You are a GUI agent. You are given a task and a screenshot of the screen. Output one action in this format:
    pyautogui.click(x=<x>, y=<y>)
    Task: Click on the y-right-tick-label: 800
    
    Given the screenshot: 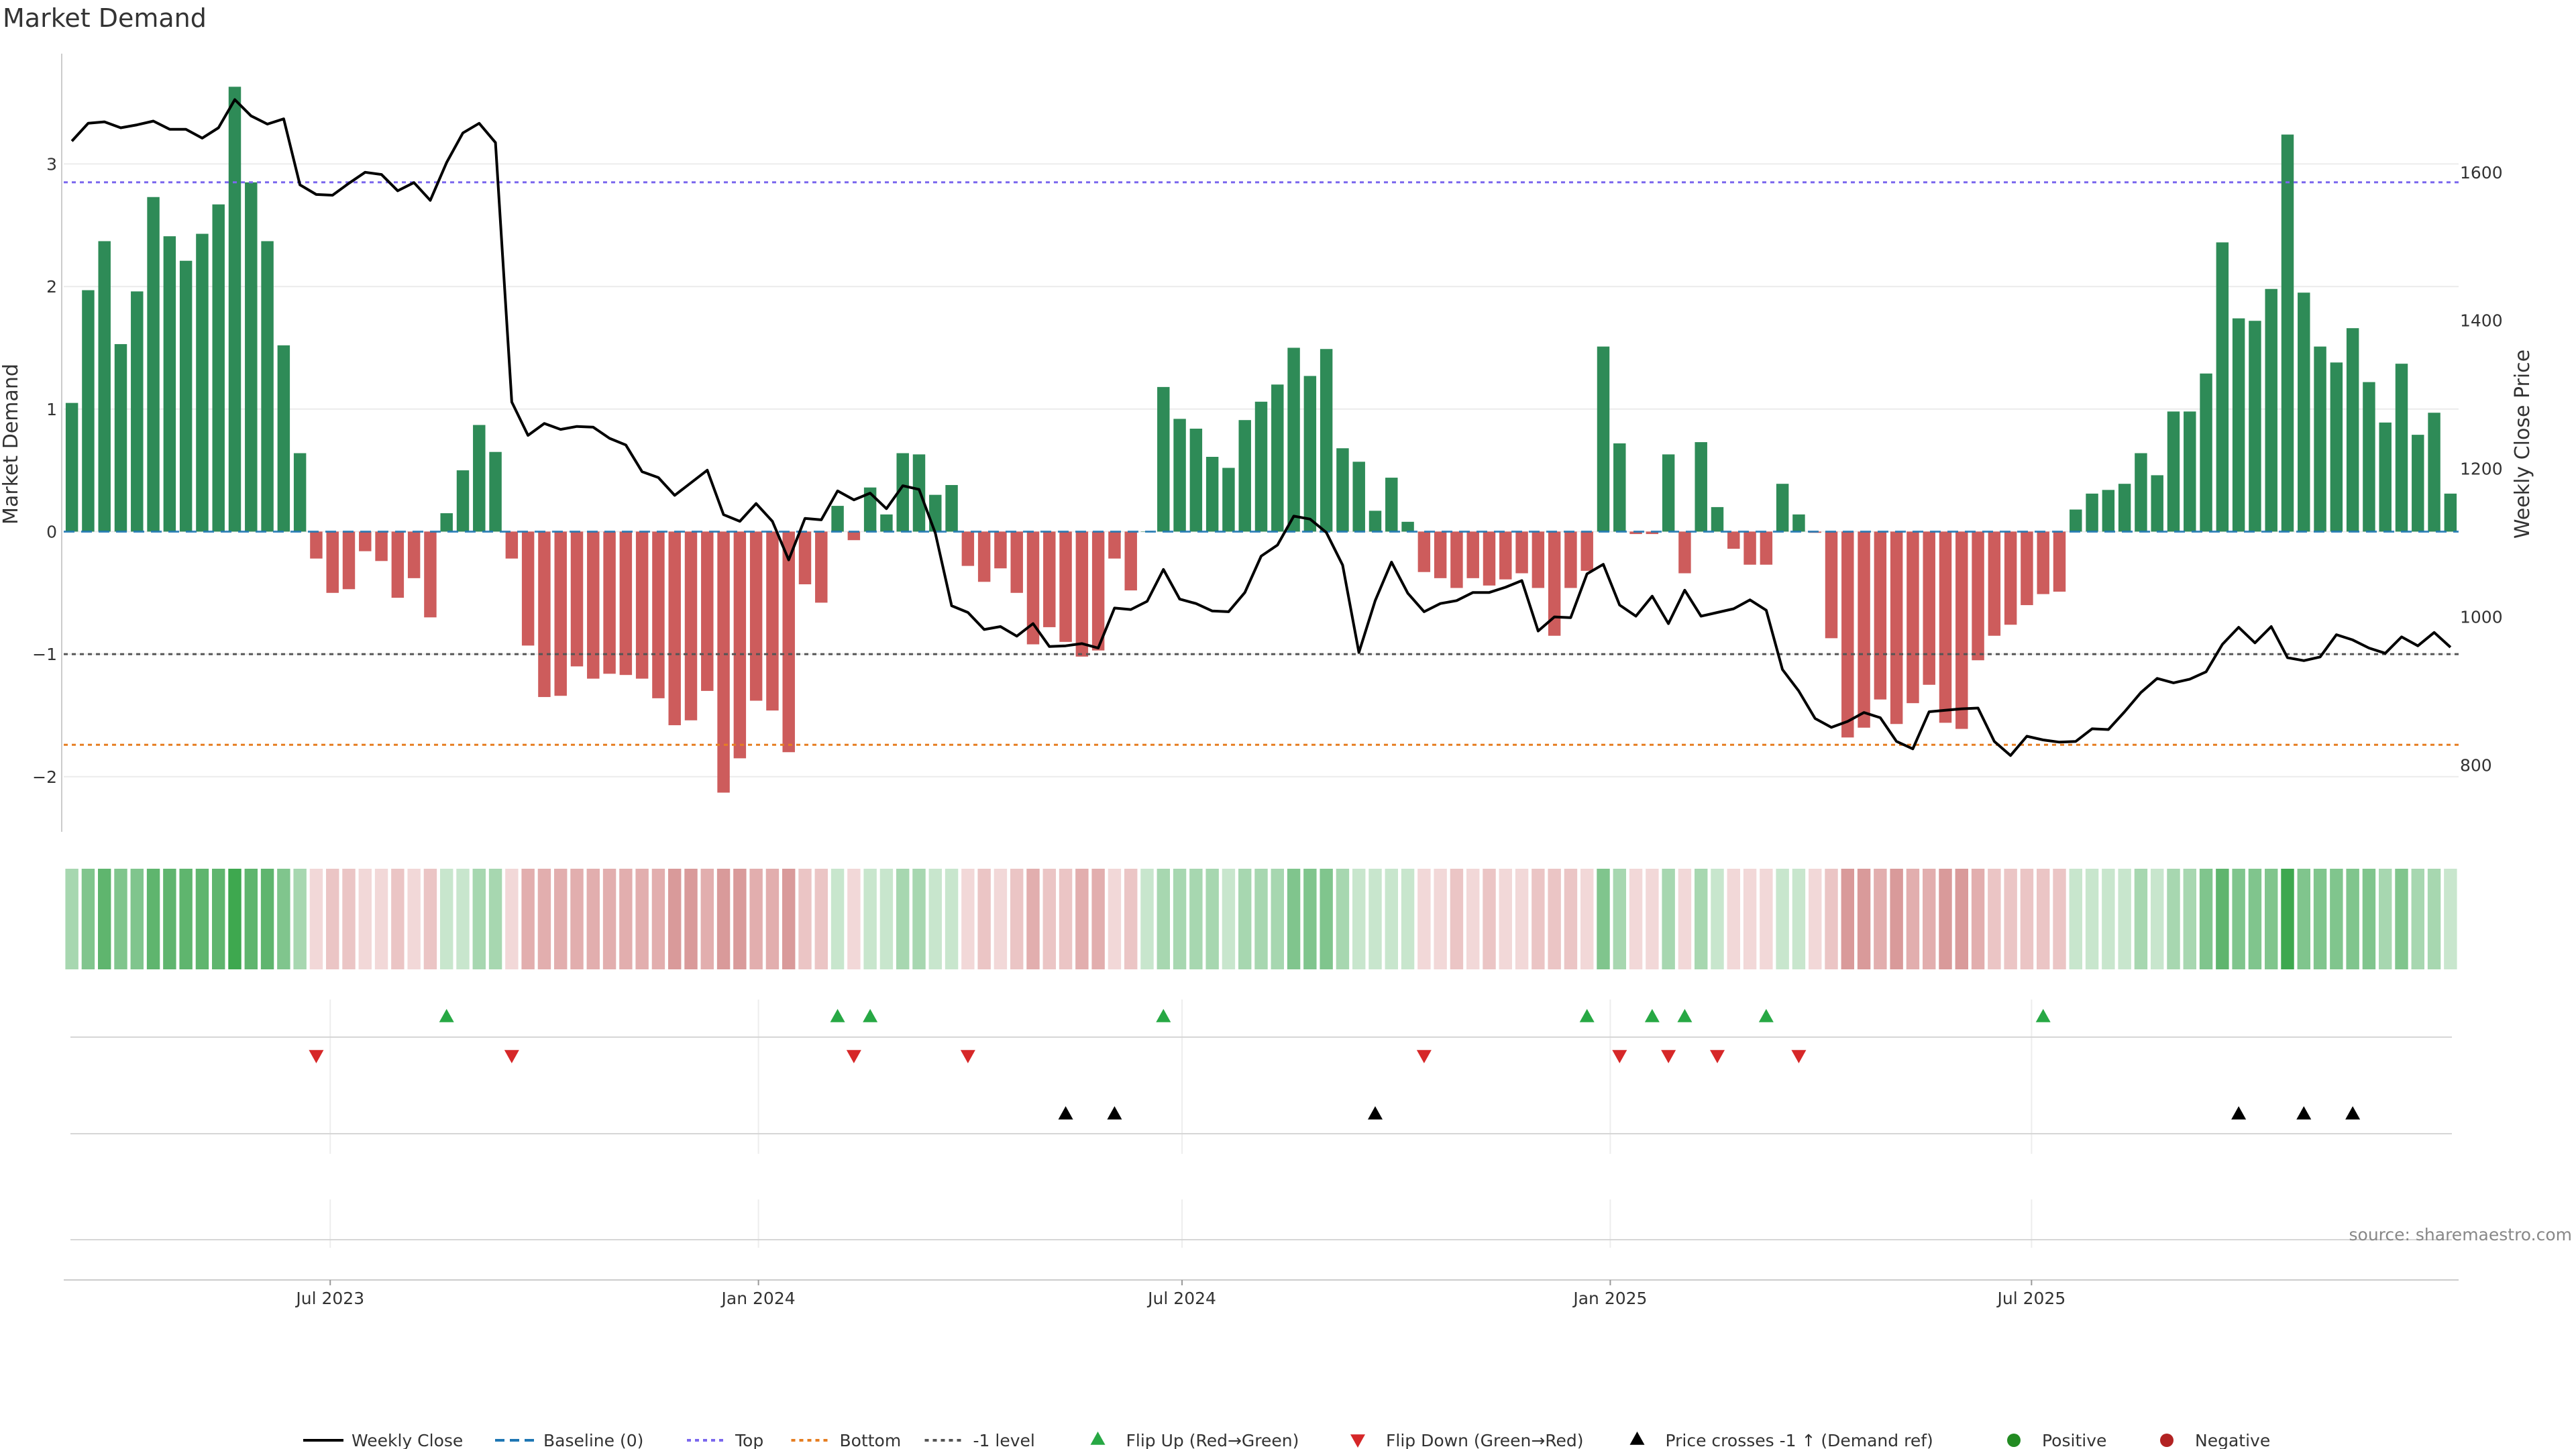 What is the action you would take?
    pyautogui.click(x=2476, y=765)
    